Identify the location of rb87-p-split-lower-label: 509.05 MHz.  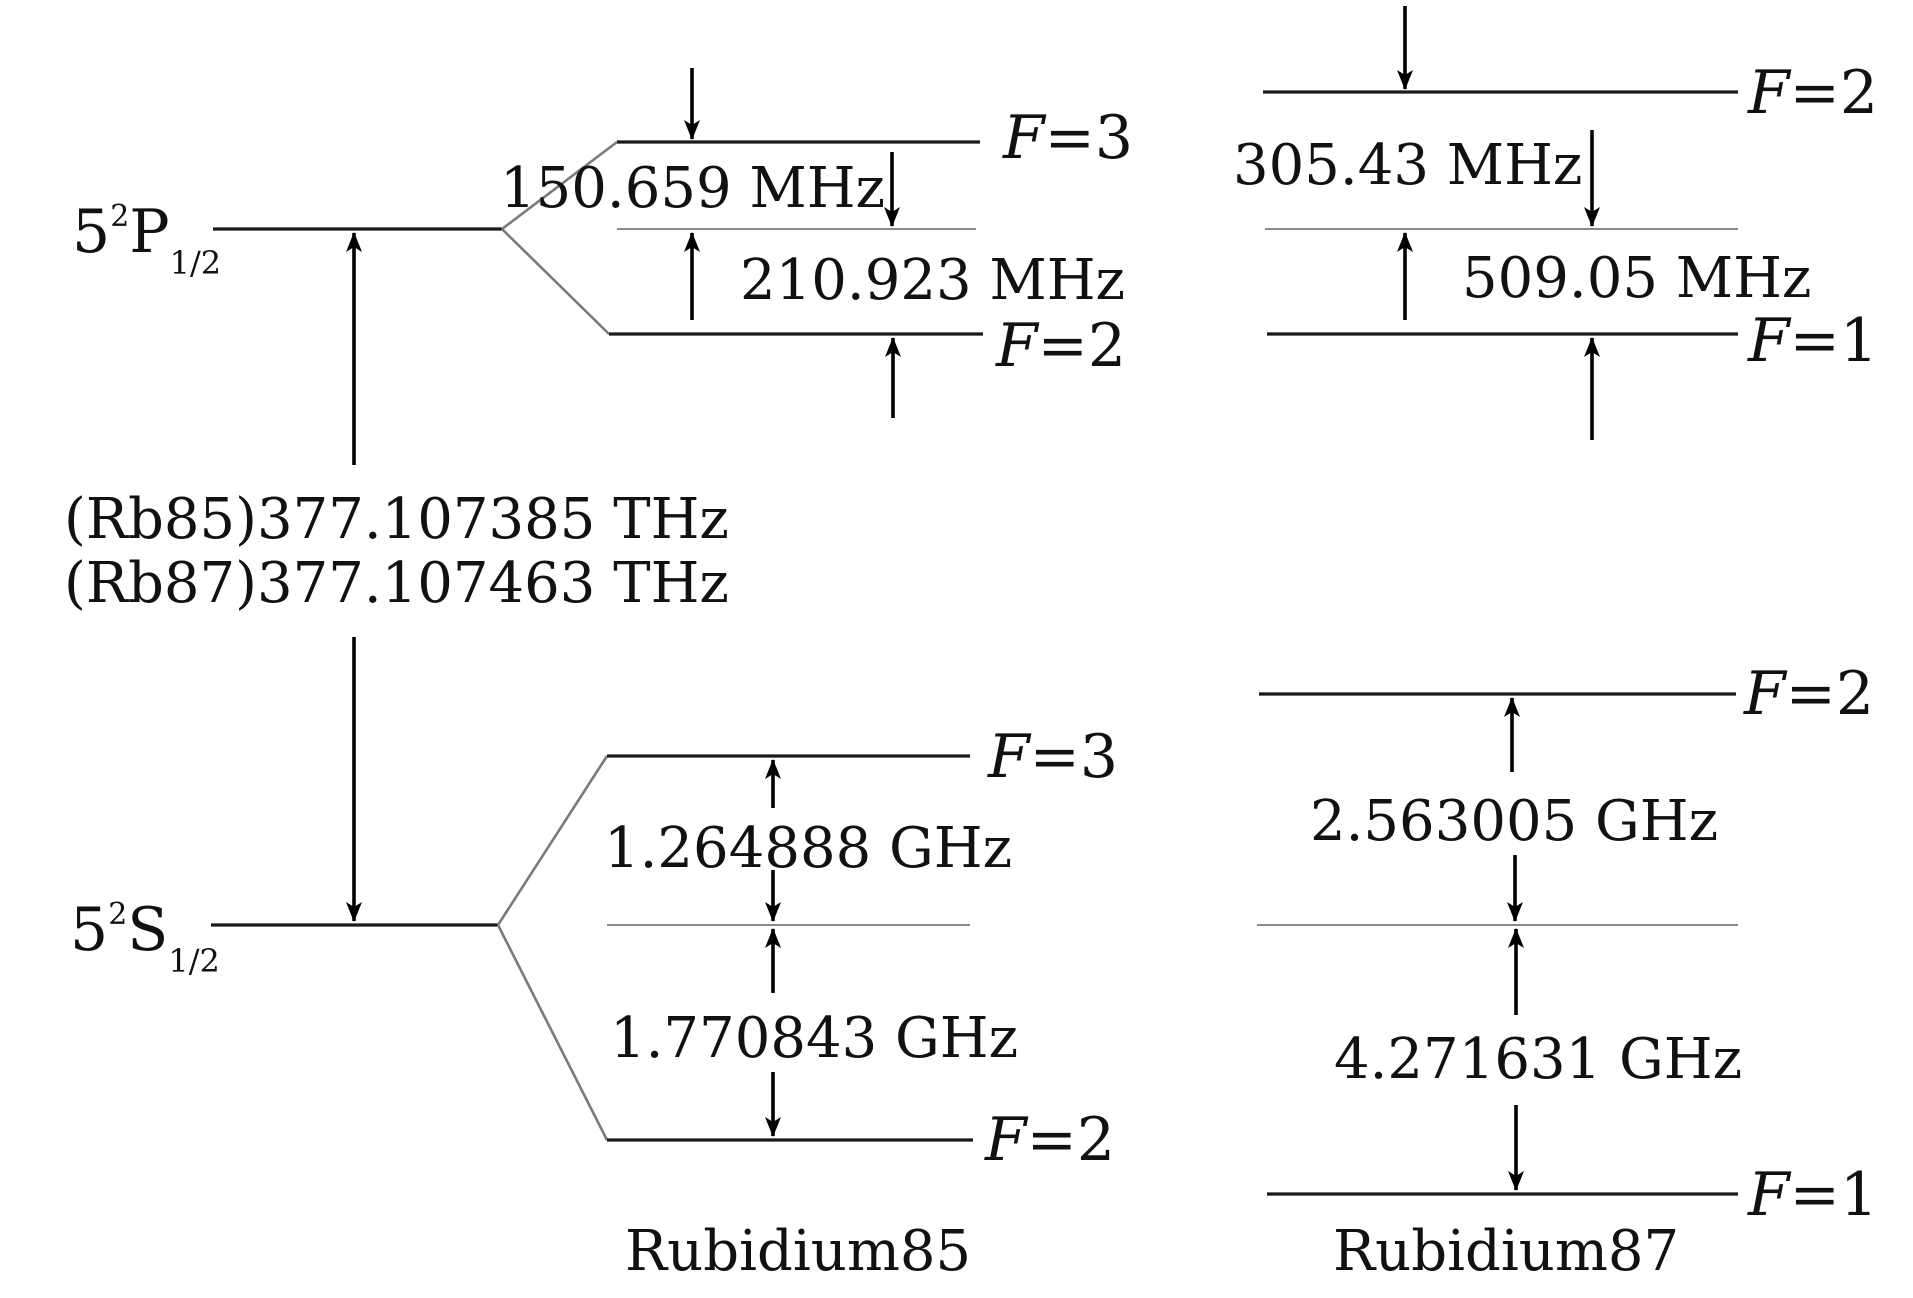
(1636, 278).